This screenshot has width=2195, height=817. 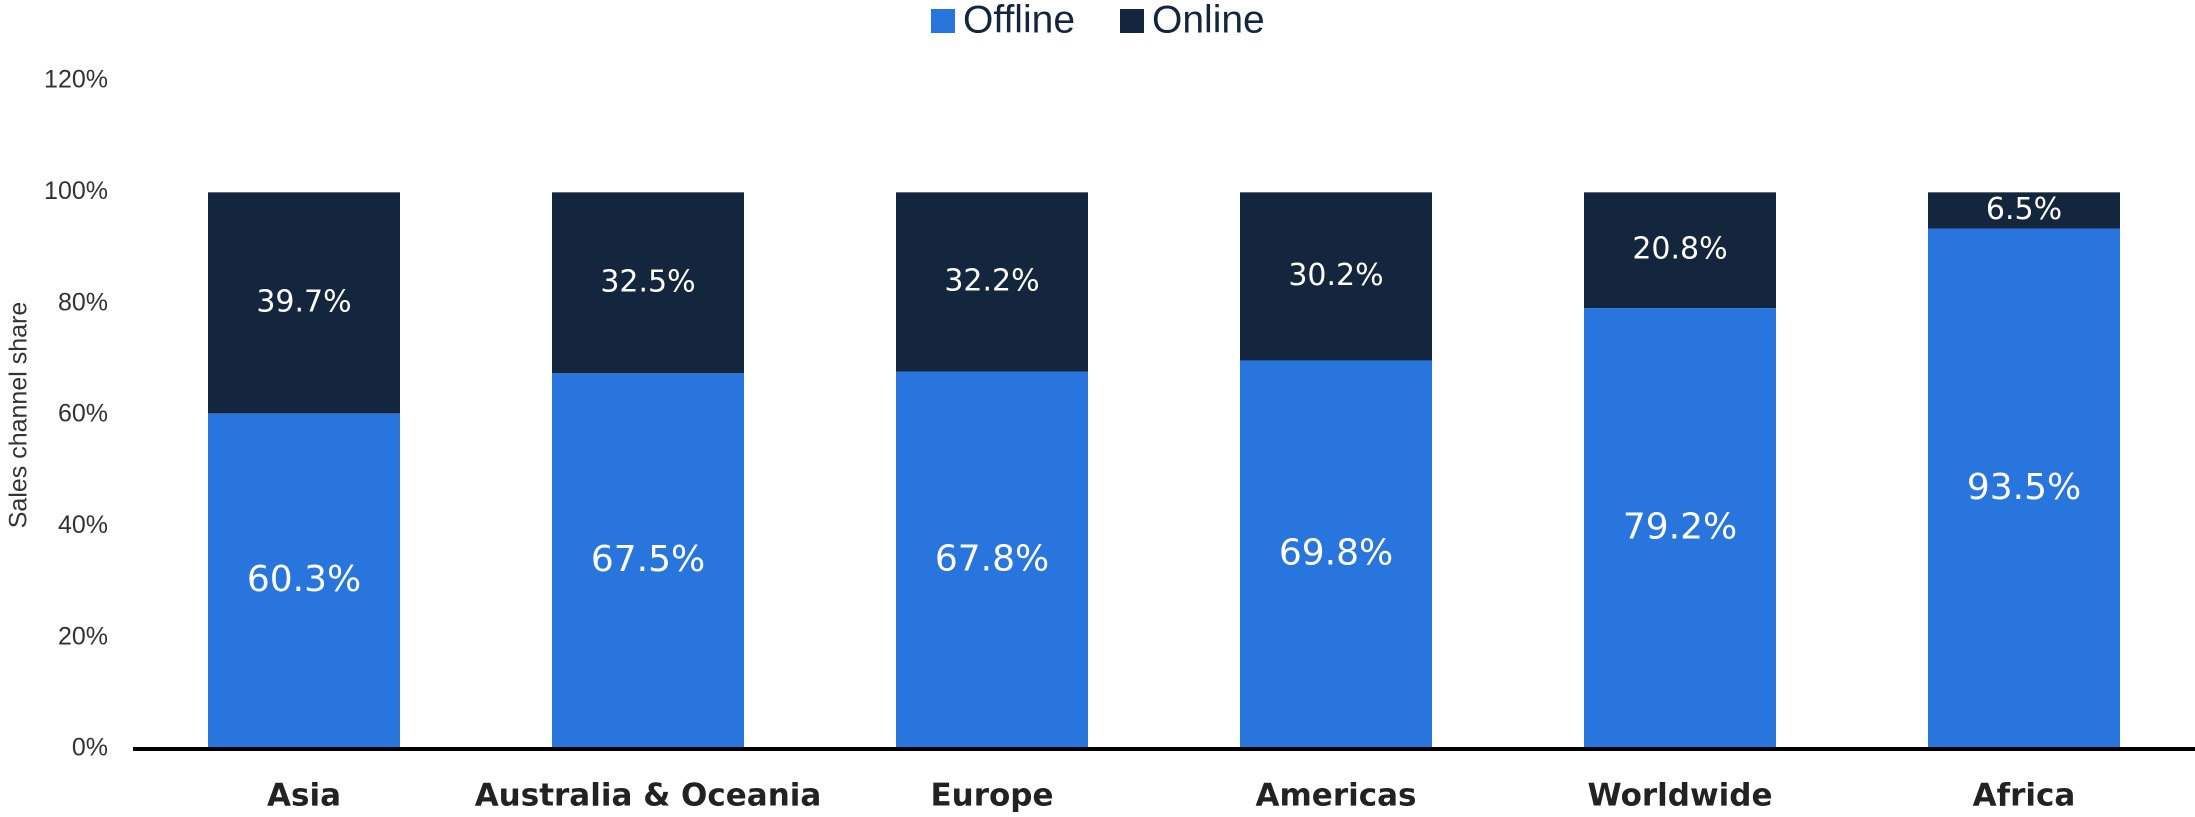 I want to click on x-tick-label: Africa, so click(x=2024, y=796).